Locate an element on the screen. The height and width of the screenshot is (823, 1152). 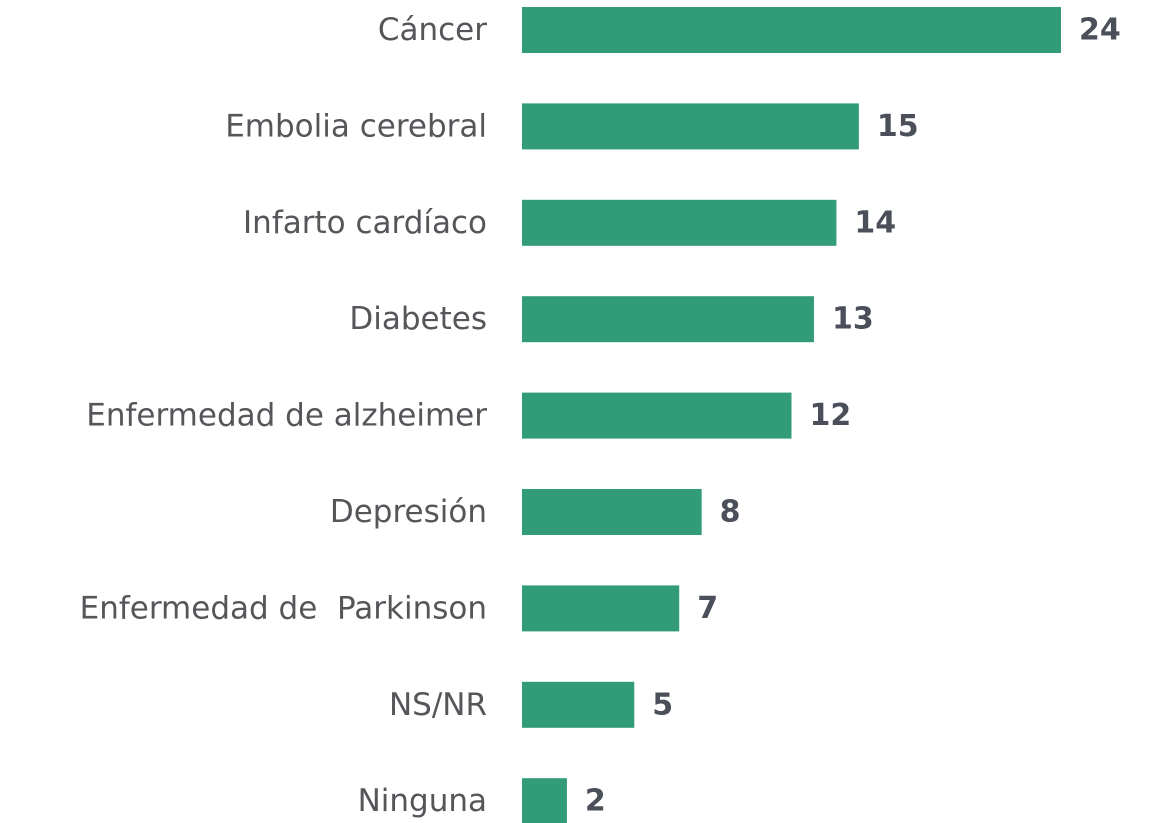
data-label: 7 is located at coordinates (707, 608).